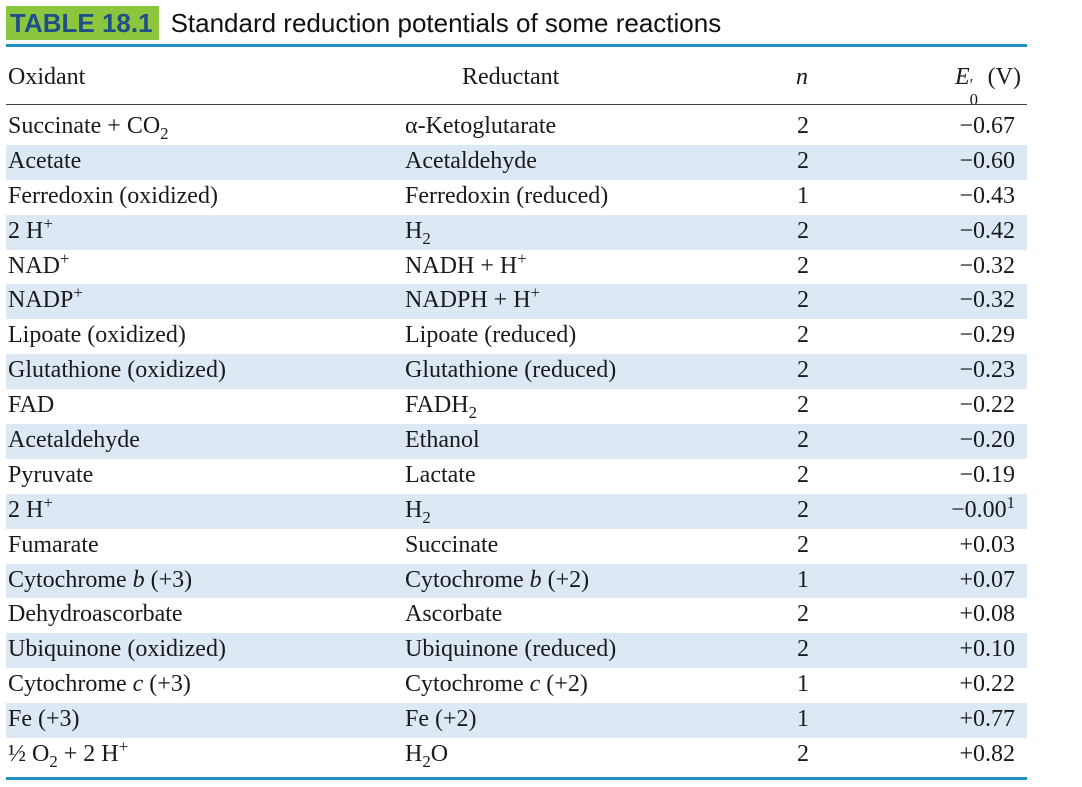  What do you see at coordinates (987, 684) in the screenshot?
I see `potential-cell: +0.22` at bounding box center [987, 684].